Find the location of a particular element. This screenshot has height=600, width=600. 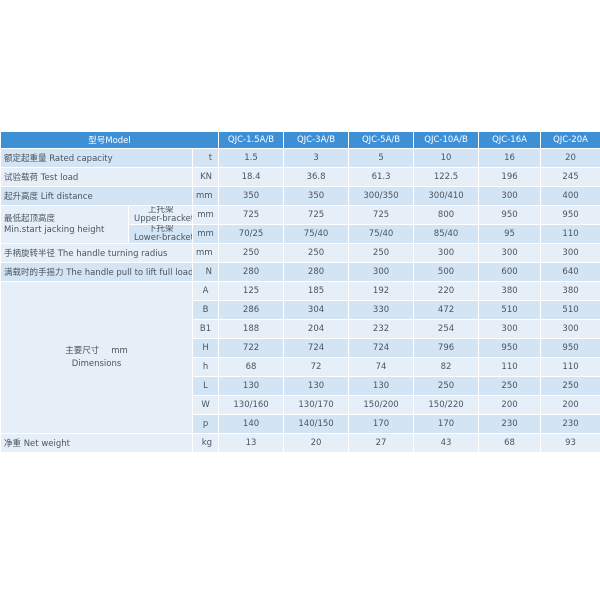

value-cell: 796 is located at coordinates (446, 348).